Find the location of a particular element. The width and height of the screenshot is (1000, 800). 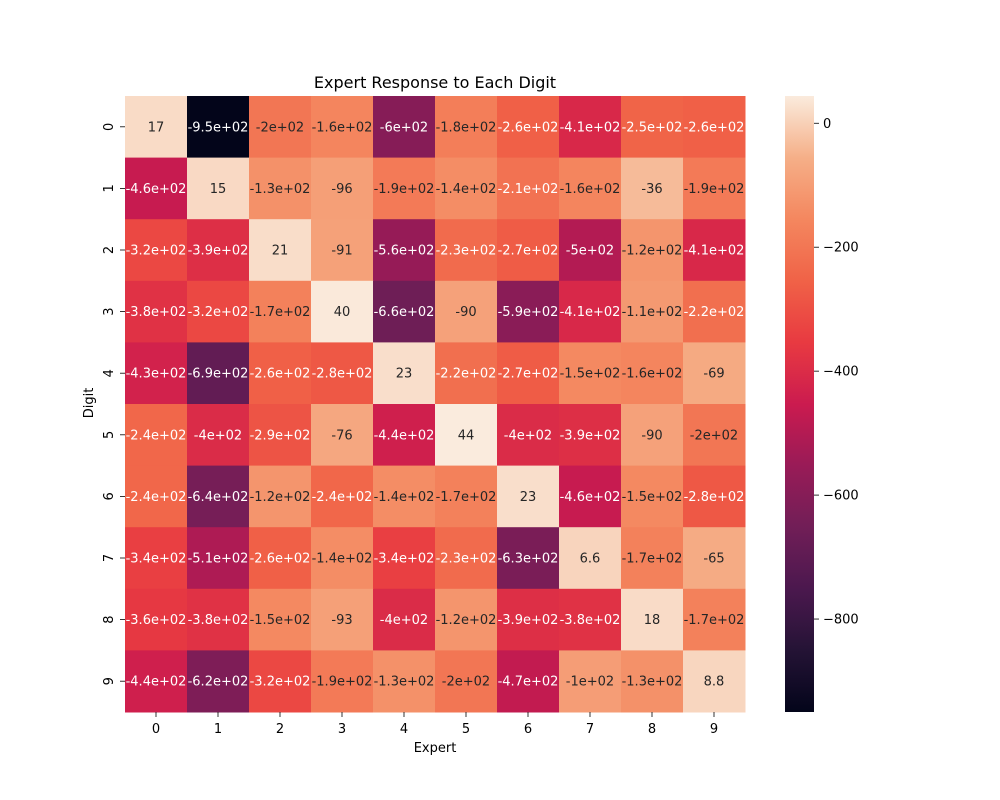

cell-annotation: -6.9e+02 is located at coordinates (218, 374).